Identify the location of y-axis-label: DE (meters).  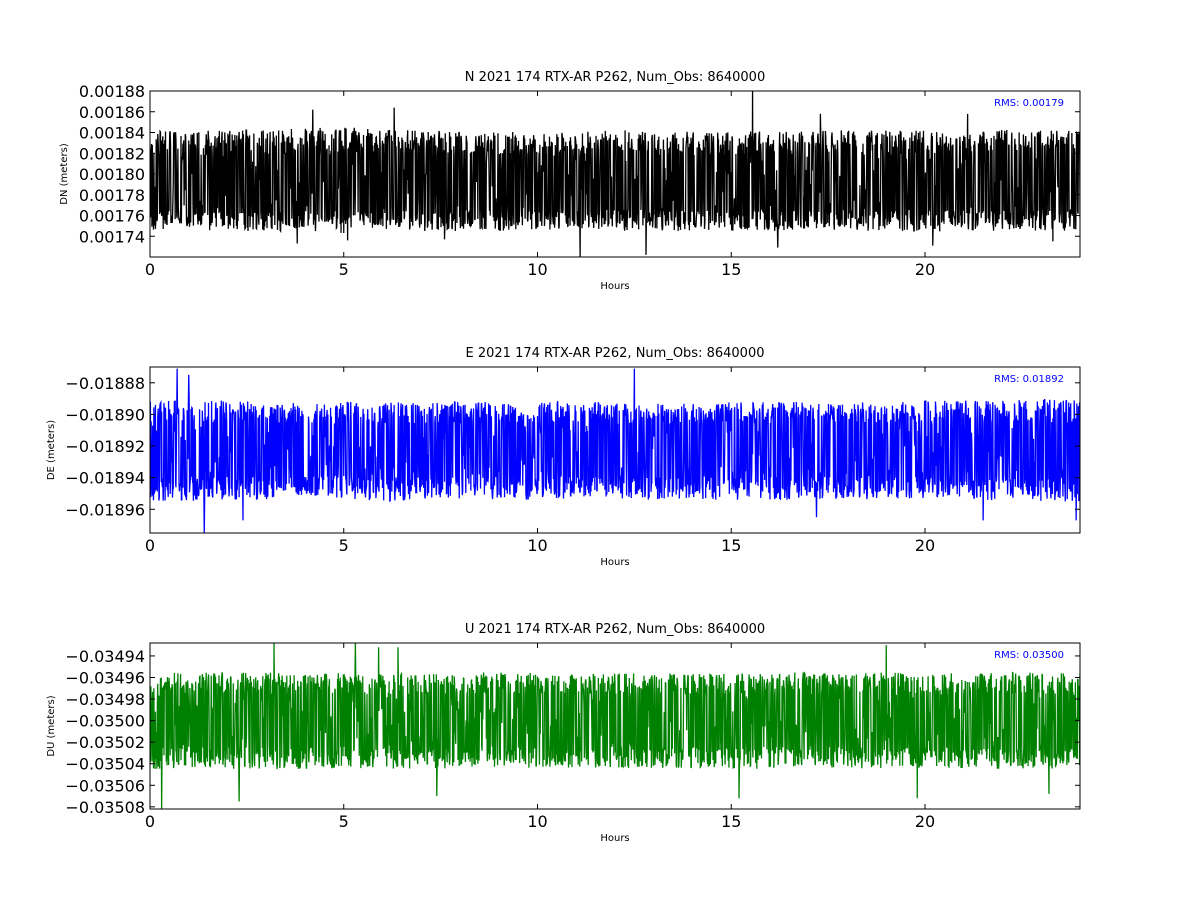
(51, 450).